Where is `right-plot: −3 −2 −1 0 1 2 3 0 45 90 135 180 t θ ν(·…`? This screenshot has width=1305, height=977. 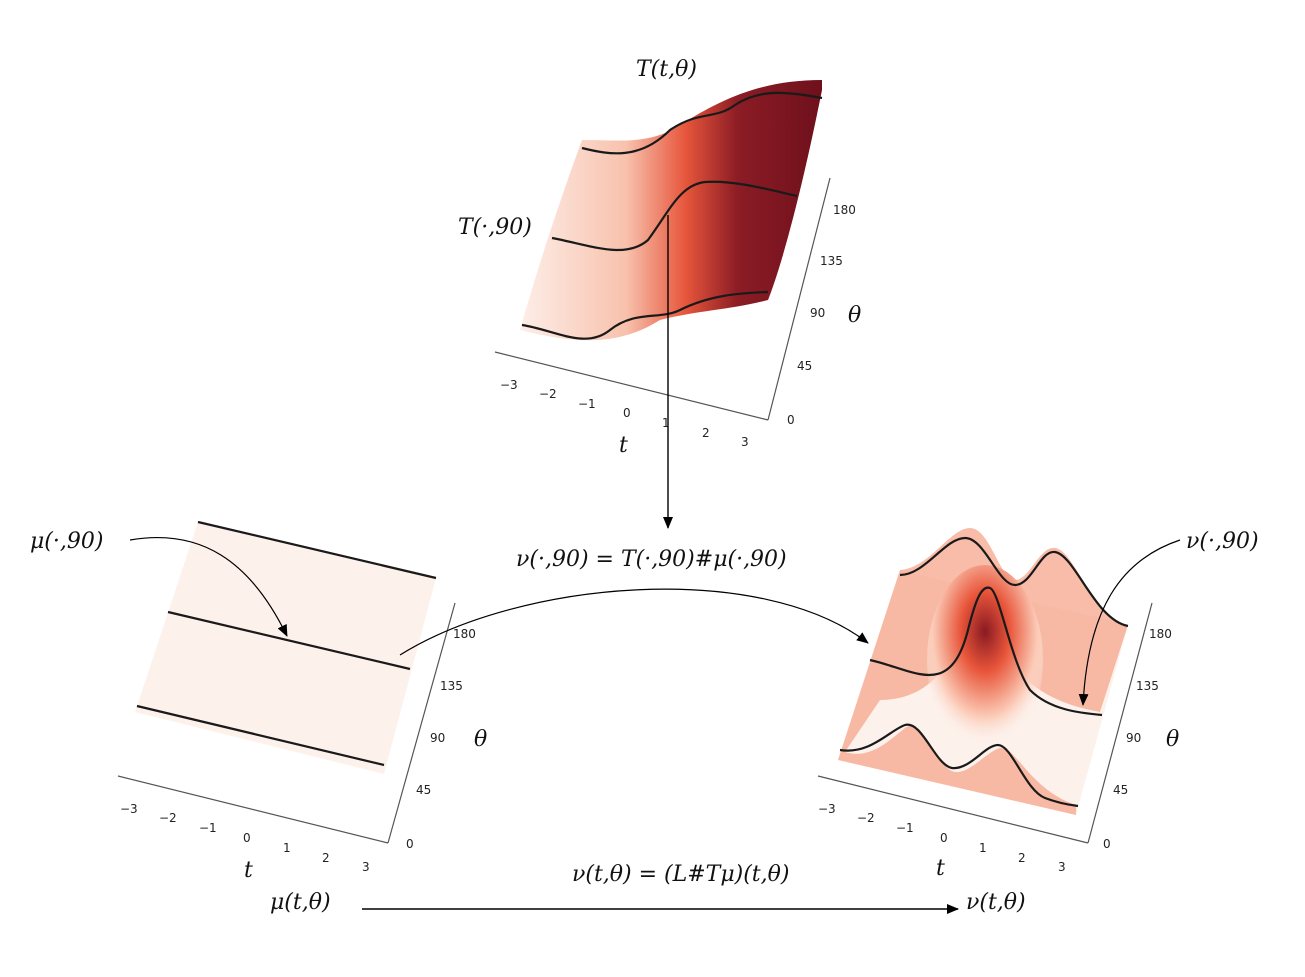
right-plot: −3 −2 −1 0 1 2 3 0 45 90 135 180 t θ ν(·… is located at coordinates (1038, 721).